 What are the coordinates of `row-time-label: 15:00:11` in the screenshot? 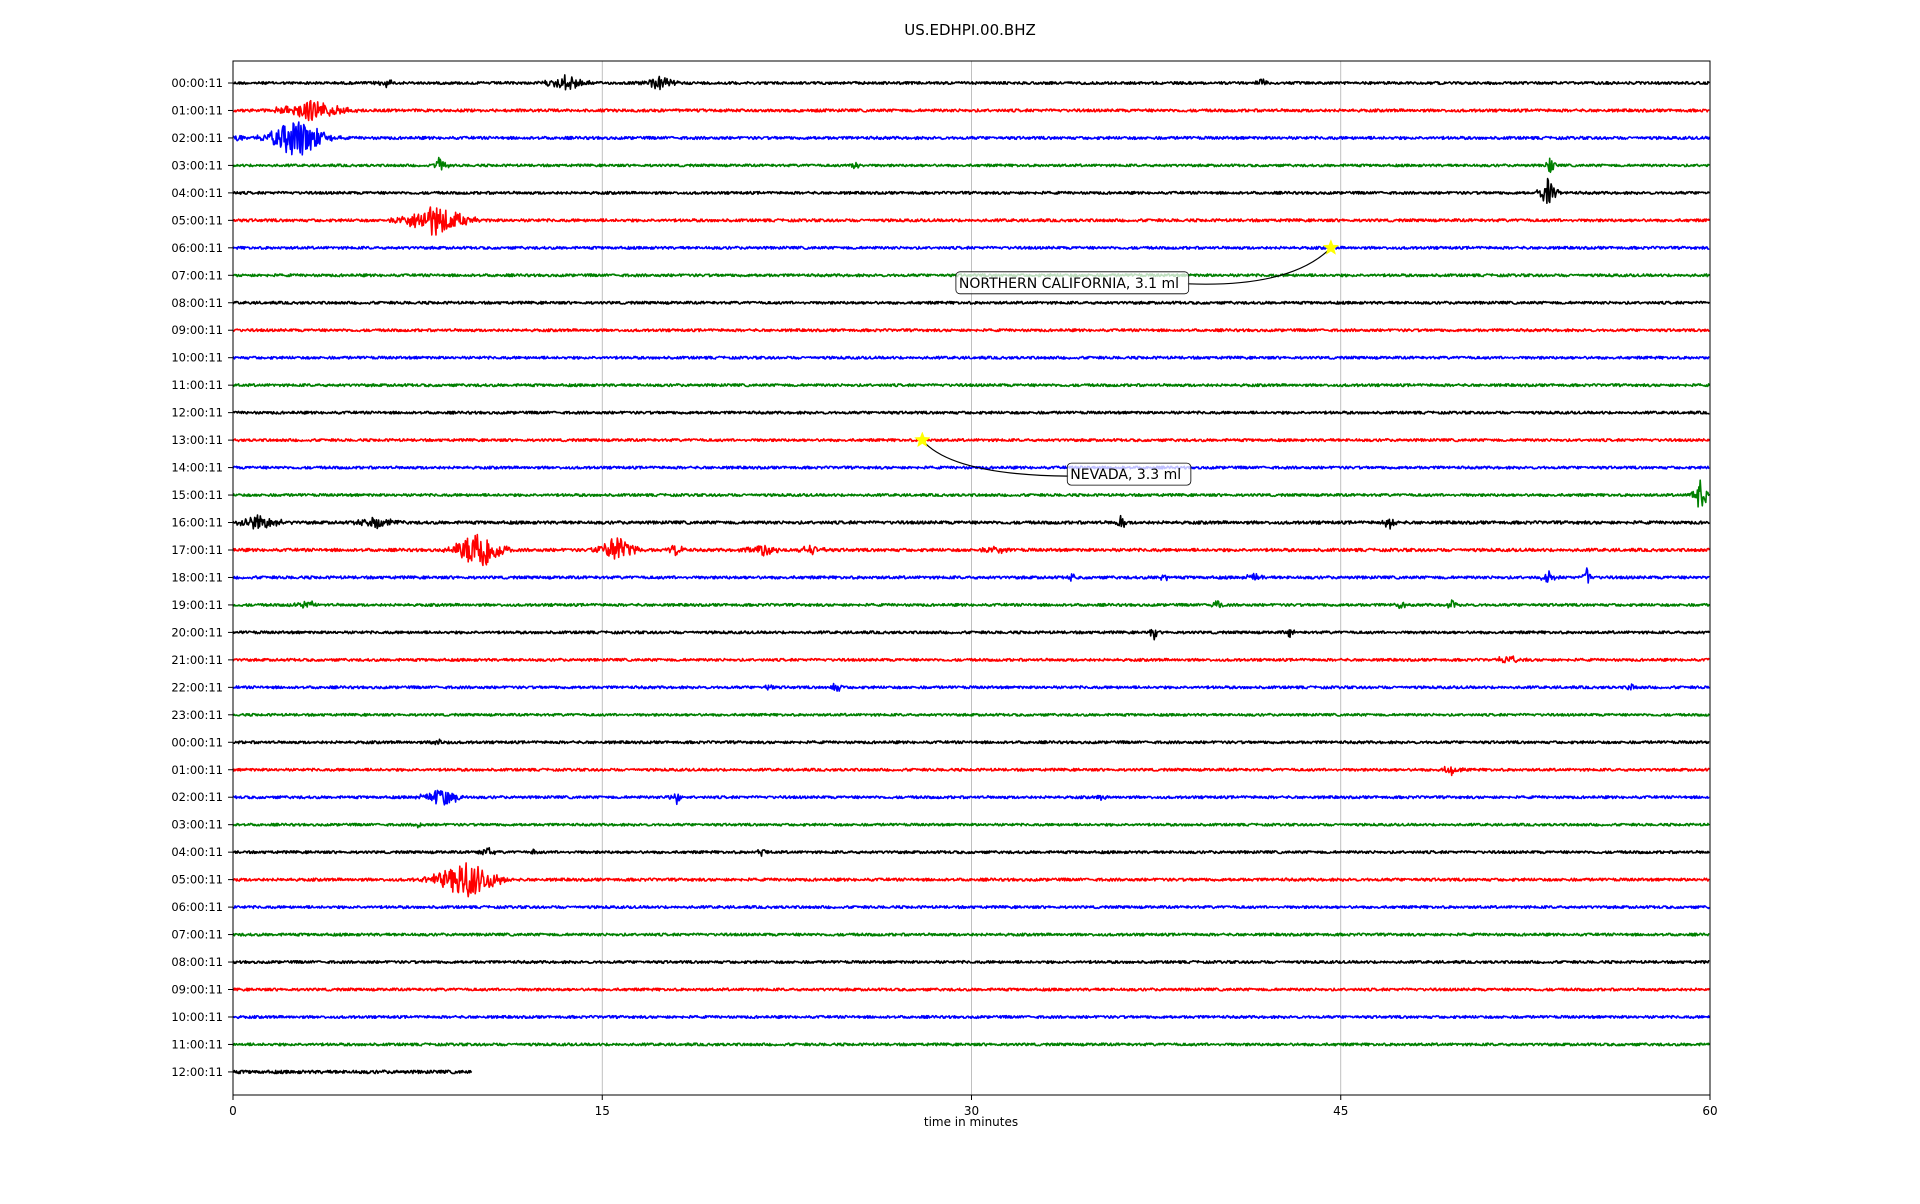 It's located at (197, 495).